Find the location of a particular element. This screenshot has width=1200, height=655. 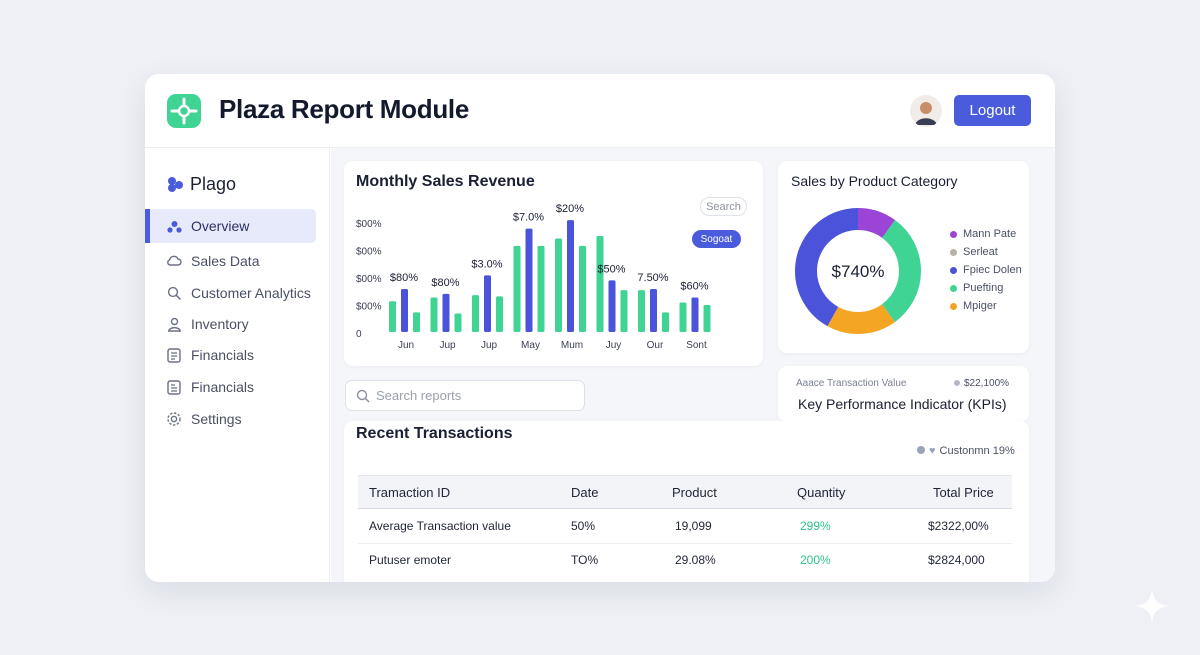

sidebar-item-settings: Settings is located at coordinates (230, 419).